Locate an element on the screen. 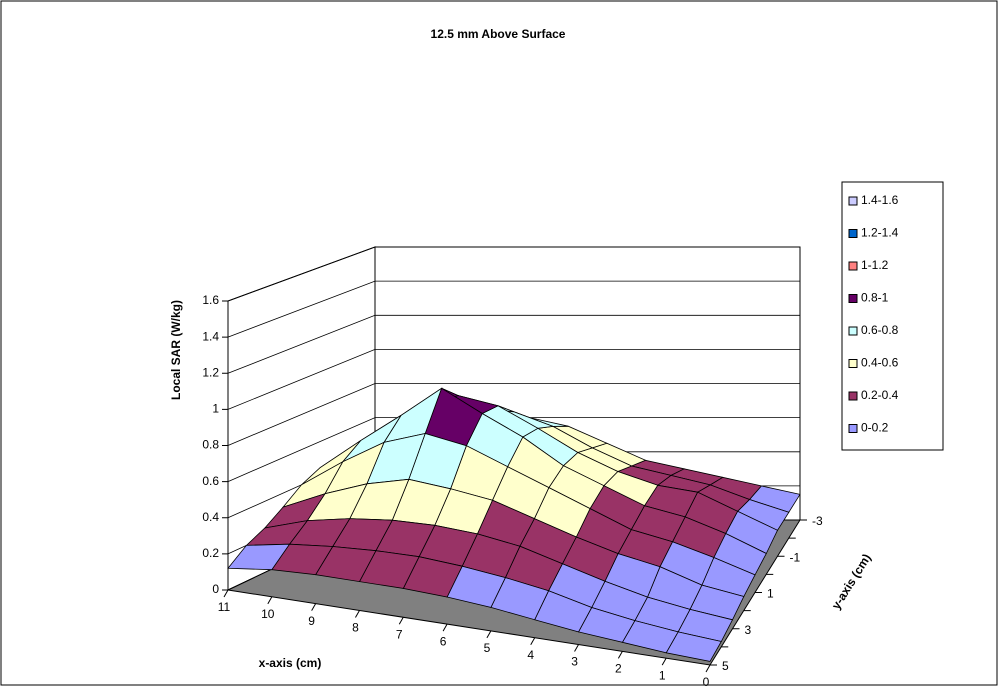 The height and width of the screenshot is (687, 999). x-tick-label: 5 is located at coordinates (487, 648).